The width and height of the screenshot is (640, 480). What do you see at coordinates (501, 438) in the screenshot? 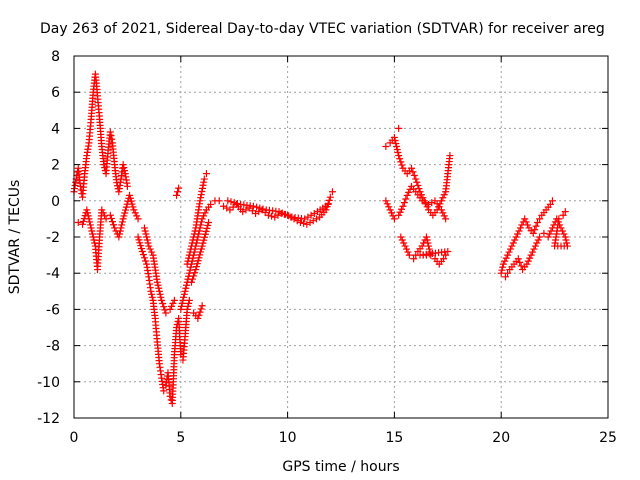
I see `x-tick-label: 20` at bounding box center [501, 438].